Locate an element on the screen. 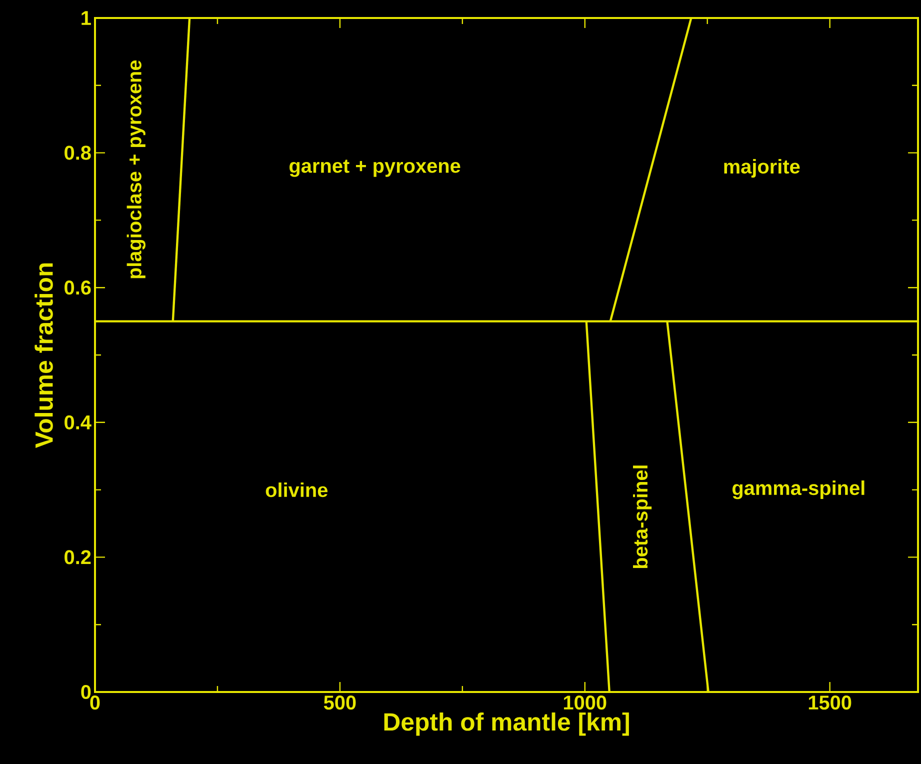 The height and width of the screenshot is (764, 921). annotation: beta-spinel is located at coordinates (642, 517).